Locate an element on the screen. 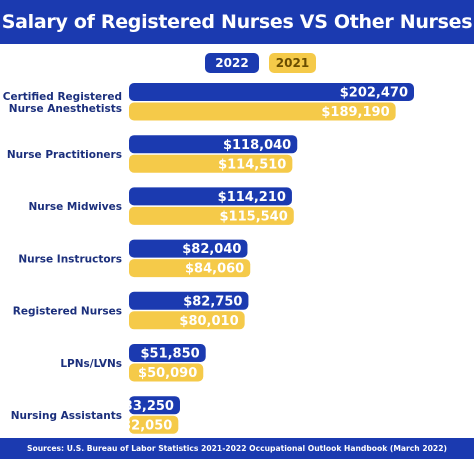 Image resolution: width=474 pixels, height=459 pixels. value-label-2022: $82,750 is located at coordinates (212, 301).